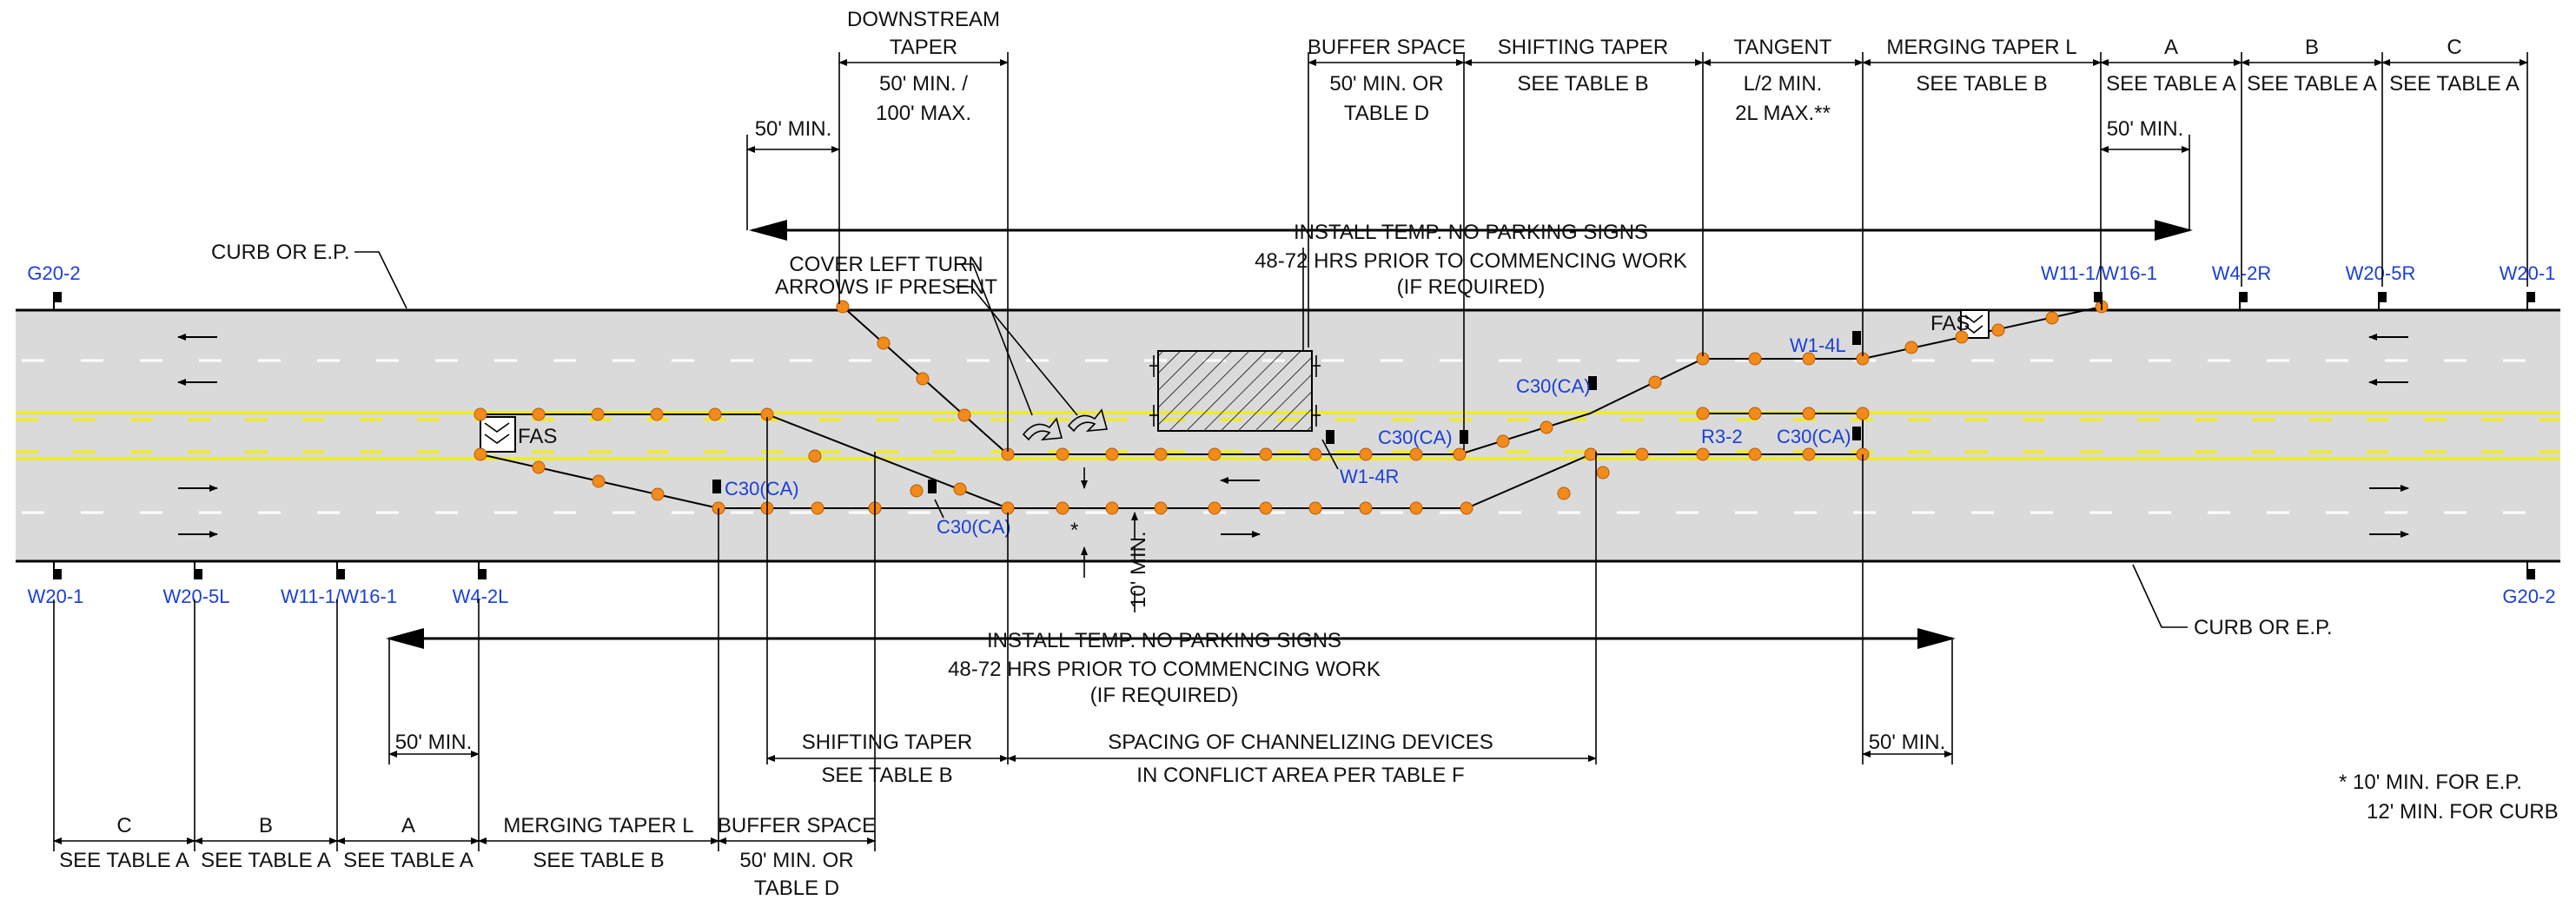 Image resolution: width=2576 pixels, height=900 pixels. I want to click on no-parking-extent-bottom, so click(1171, 639).